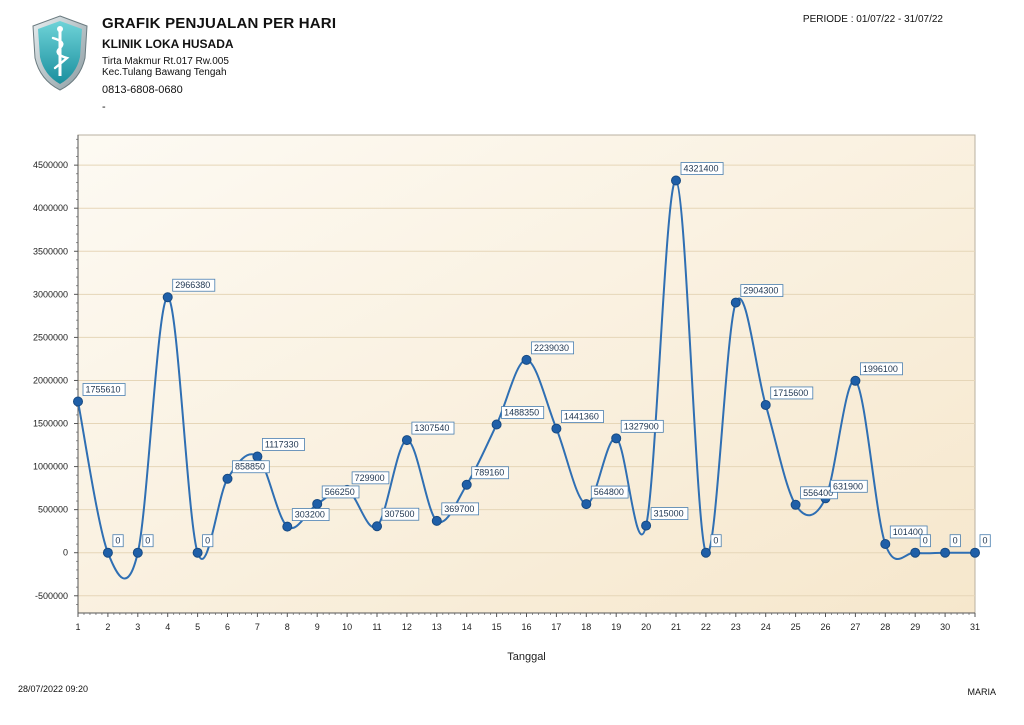  Describe the element at coordinates (460, 509) in the screenshot. I see `data-label-day-13: 369700` at that location.